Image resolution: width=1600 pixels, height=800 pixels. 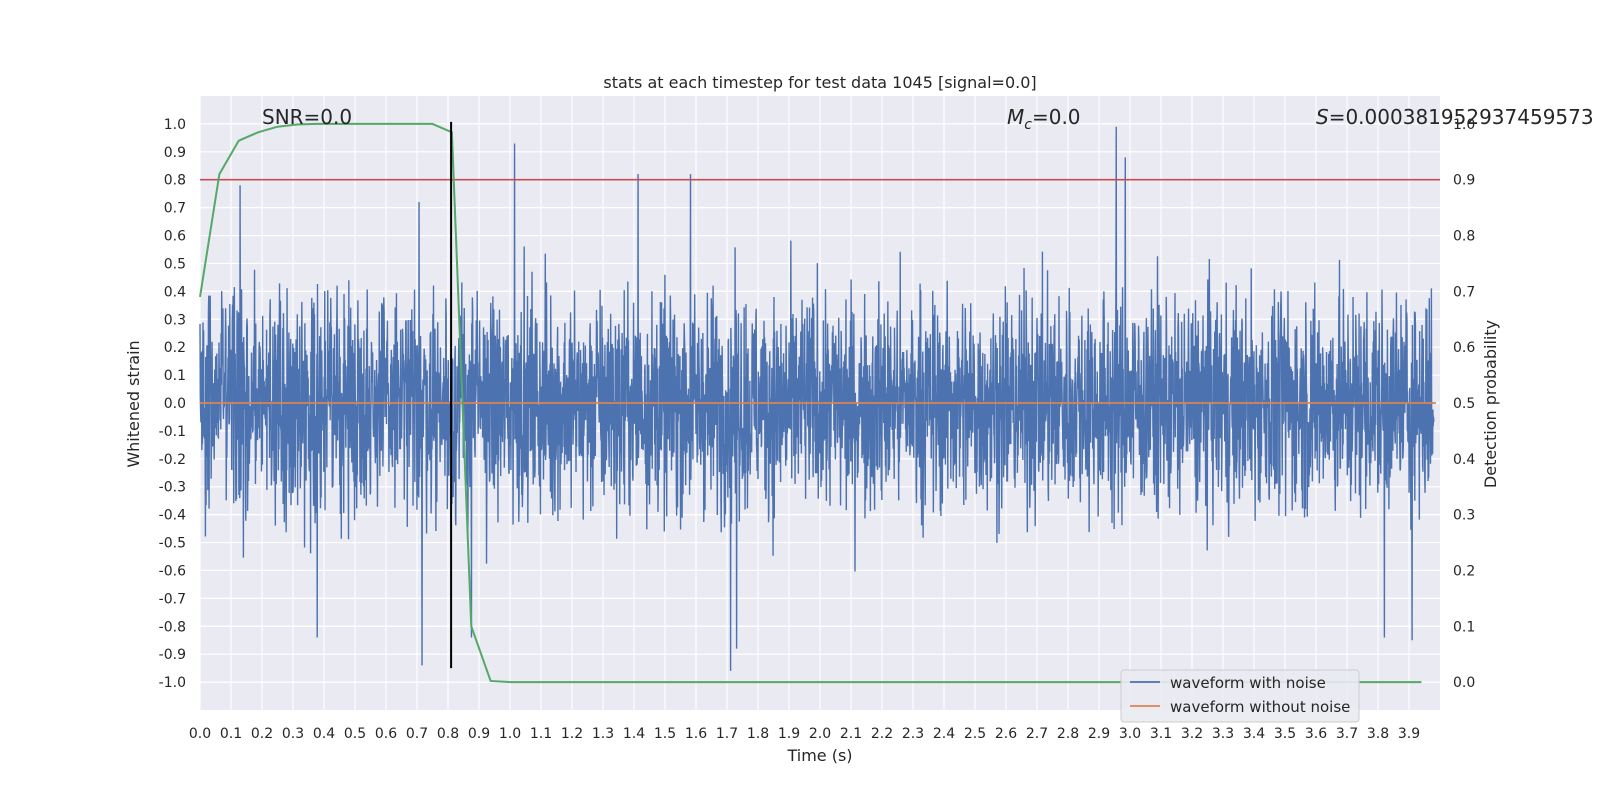 I want to click on legend-label-noise: waveform with noise, so click(x=1248, y=683).